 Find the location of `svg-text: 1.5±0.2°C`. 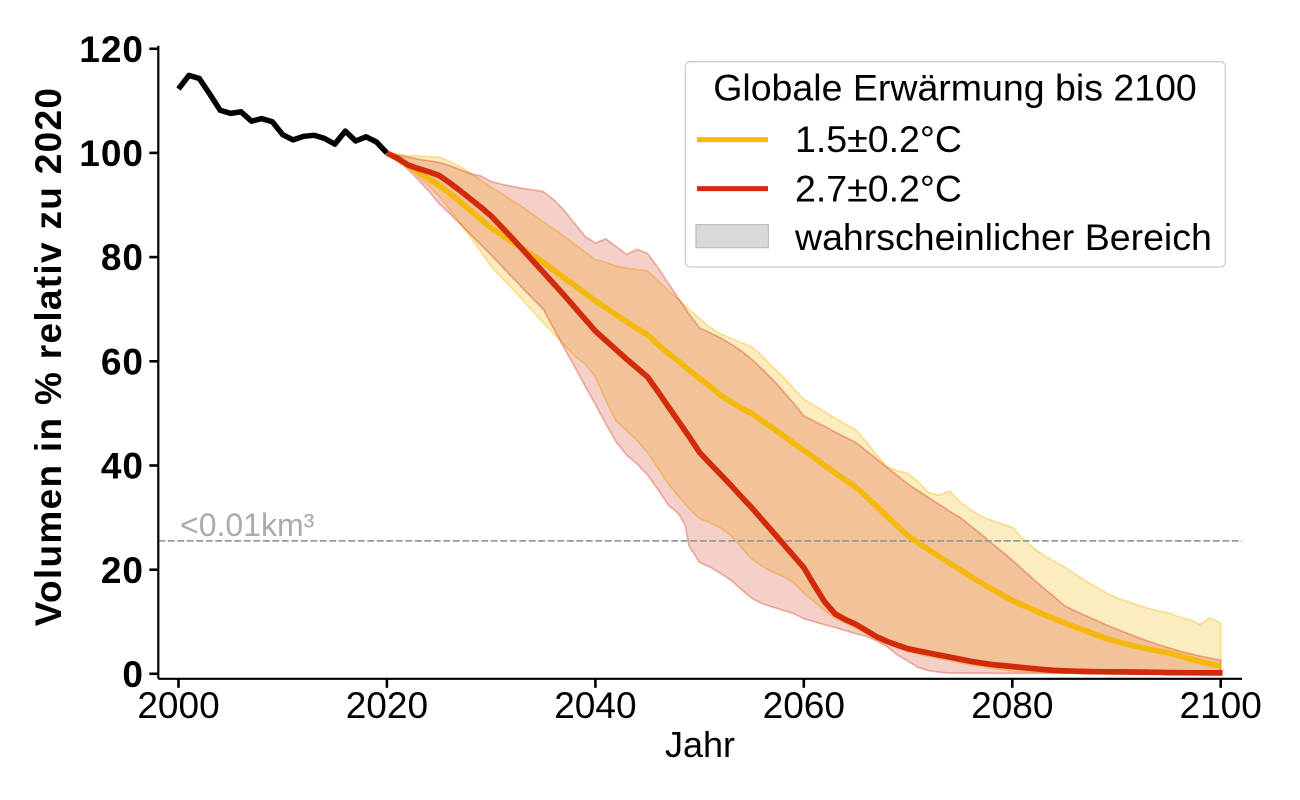

svg-text: 1.5±0.2°C is located at coordinates (878, 139).